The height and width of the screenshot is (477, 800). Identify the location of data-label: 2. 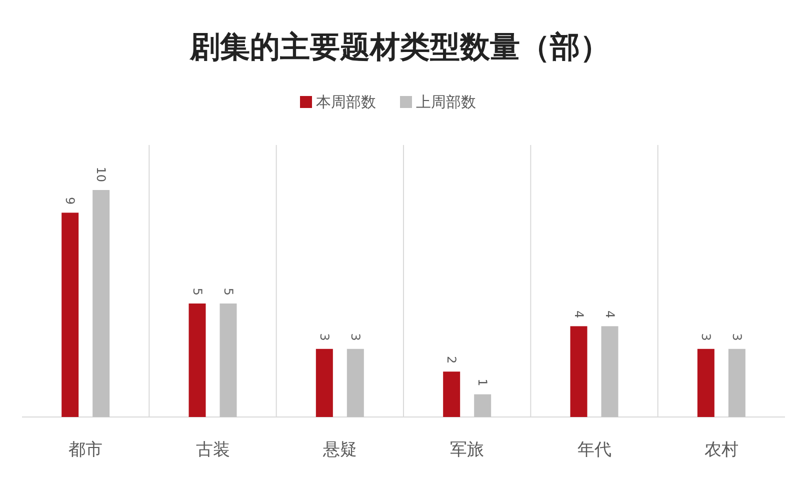
(451, 360).